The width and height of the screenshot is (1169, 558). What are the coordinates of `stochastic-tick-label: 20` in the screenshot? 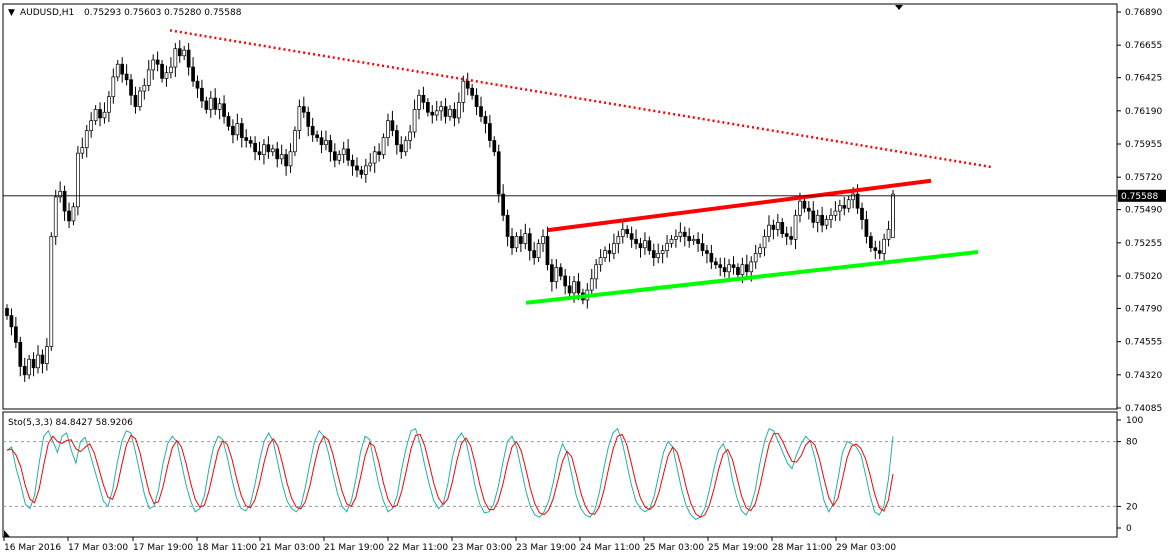 It's located at (1132, 507).